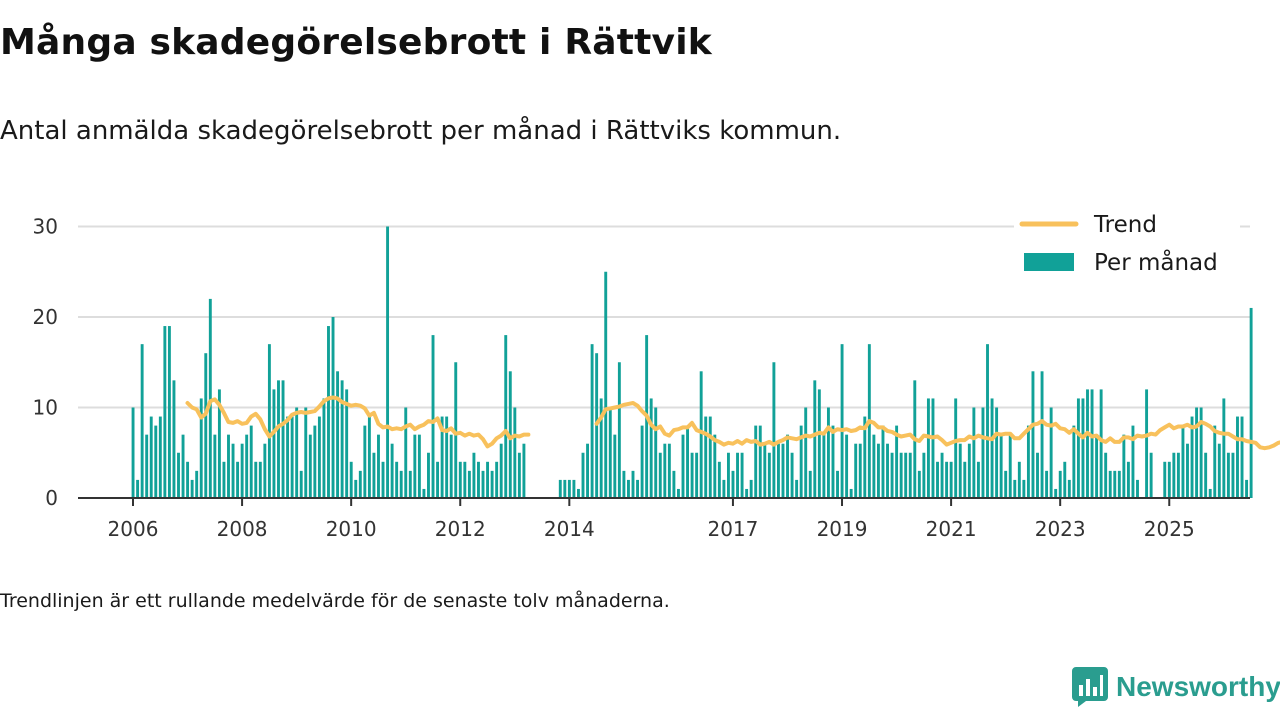  Describe the element at coordinates (351, 529) in the screenshot. I see `x-tick-label-2010: 2010` at that location.